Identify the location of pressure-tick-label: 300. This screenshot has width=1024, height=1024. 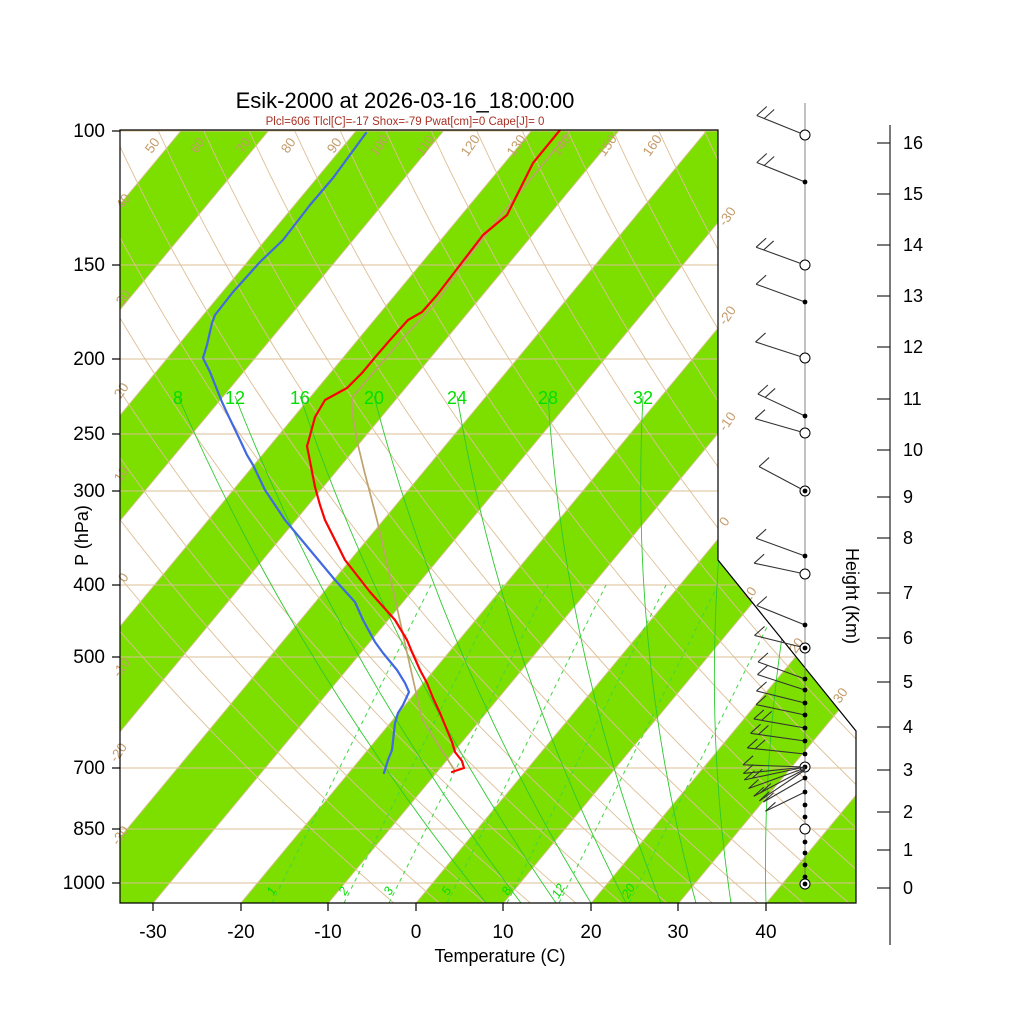
(89, 491).